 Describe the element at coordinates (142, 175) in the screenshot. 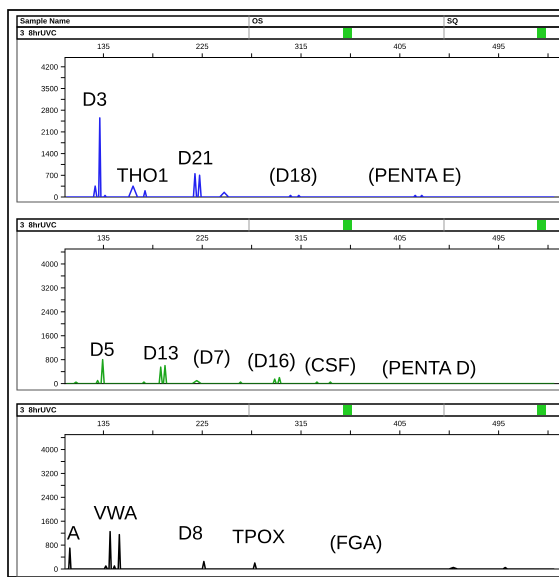

I see `annotation: THO1` at that location.